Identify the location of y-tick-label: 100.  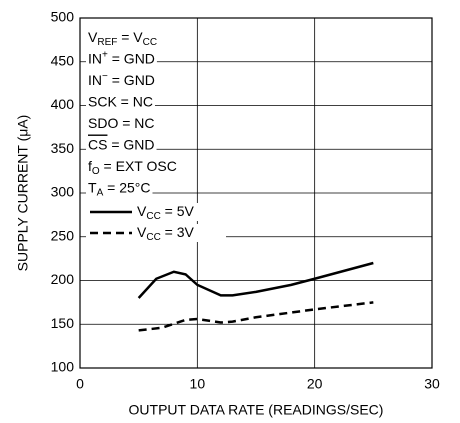
(63, 367).